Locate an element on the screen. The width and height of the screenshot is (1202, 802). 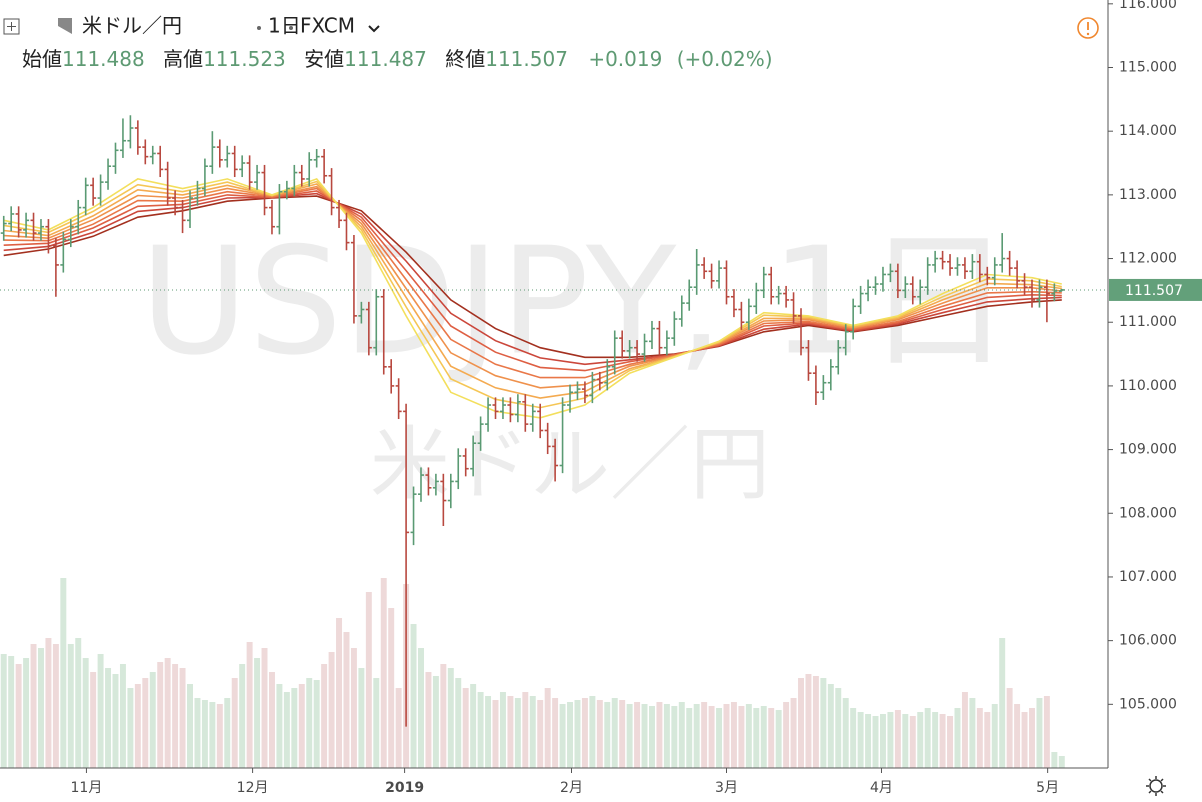
change-pct: (+0.02%) is located at coordinates (725, 59).